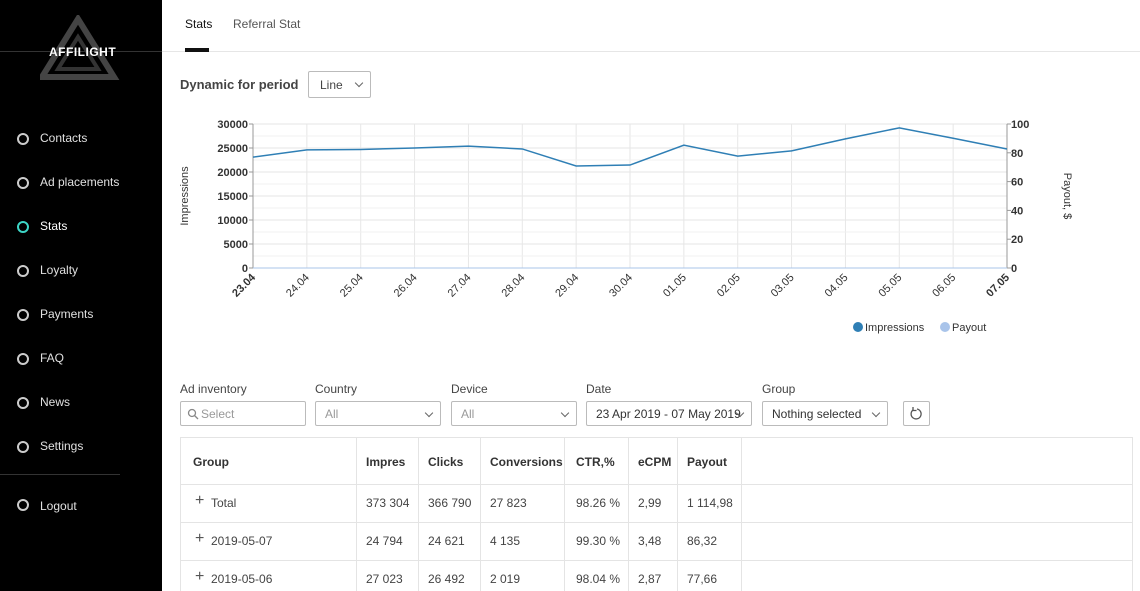  Describe the element at coordinates (55, 402) in the screenshot. I see `menu-item: News` at that location.